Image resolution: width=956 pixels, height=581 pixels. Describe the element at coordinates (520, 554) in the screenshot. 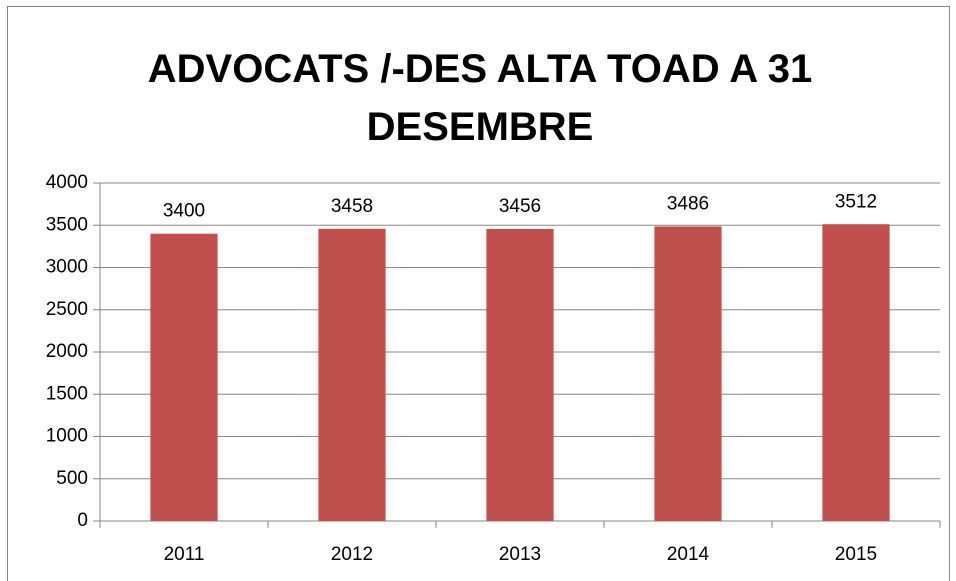

I see `x-tick-label: 2013` at that location.